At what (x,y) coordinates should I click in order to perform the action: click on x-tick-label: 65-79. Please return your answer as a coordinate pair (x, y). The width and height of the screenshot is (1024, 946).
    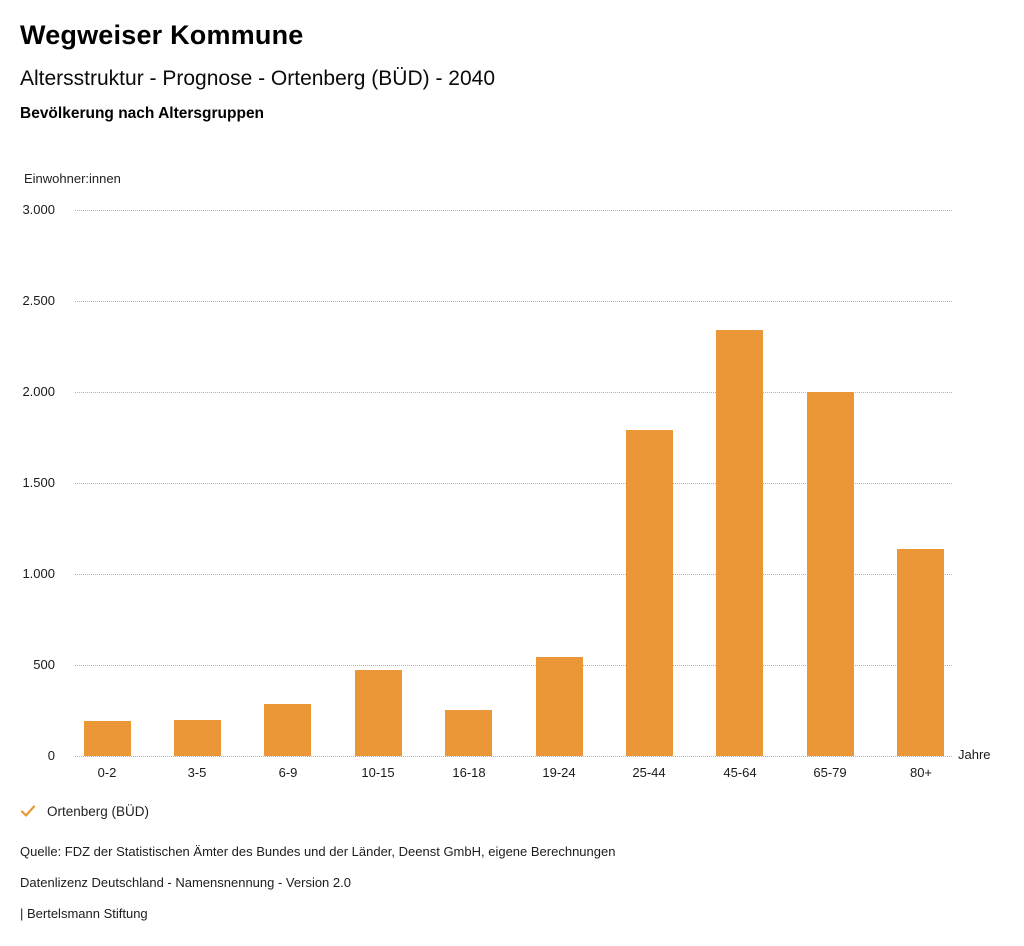
    Looking at the image, I should click on (830, 772).